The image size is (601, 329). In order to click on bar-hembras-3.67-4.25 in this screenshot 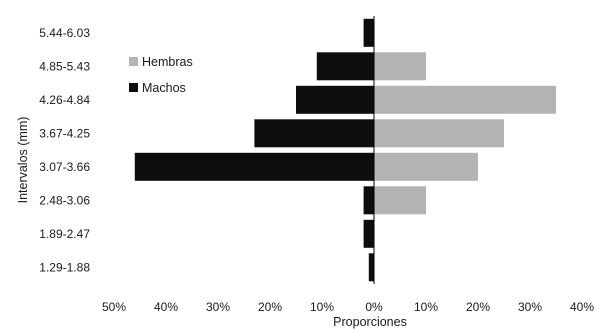, I will do `click(439, 133)`.